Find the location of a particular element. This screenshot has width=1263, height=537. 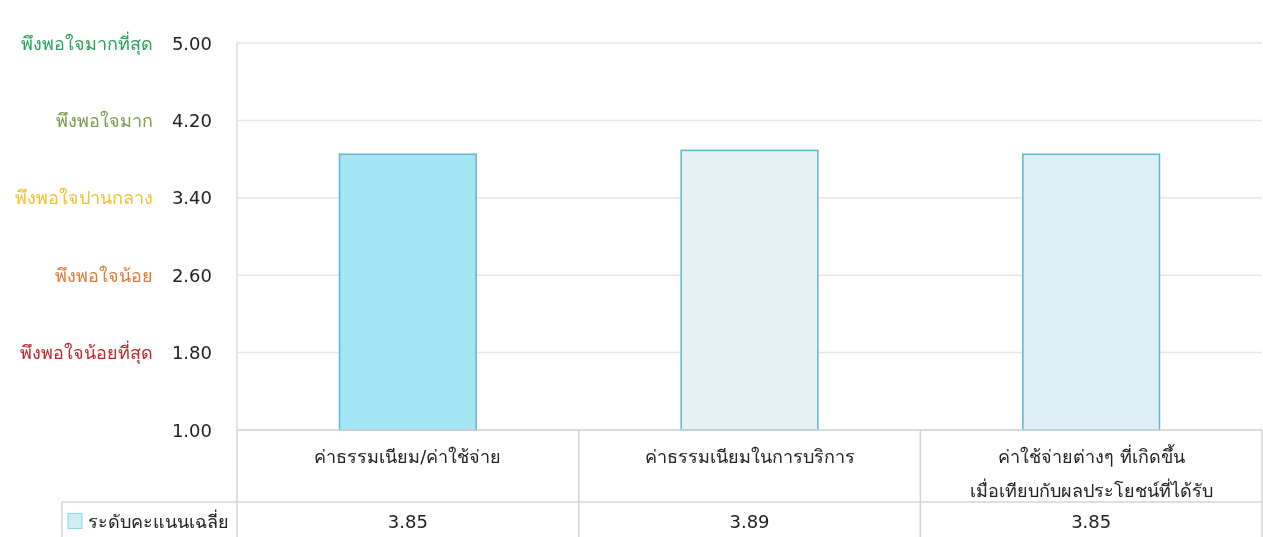

text: พึงพอใจมาก is located at coordinates (104, 120).